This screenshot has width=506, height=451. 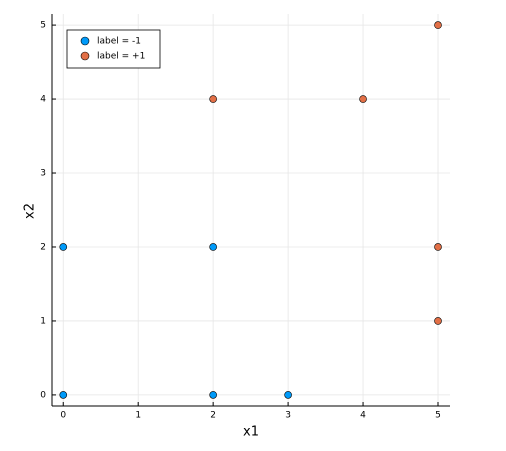 I want to click on x-tick-label: 5, so click(x=438, y=416).